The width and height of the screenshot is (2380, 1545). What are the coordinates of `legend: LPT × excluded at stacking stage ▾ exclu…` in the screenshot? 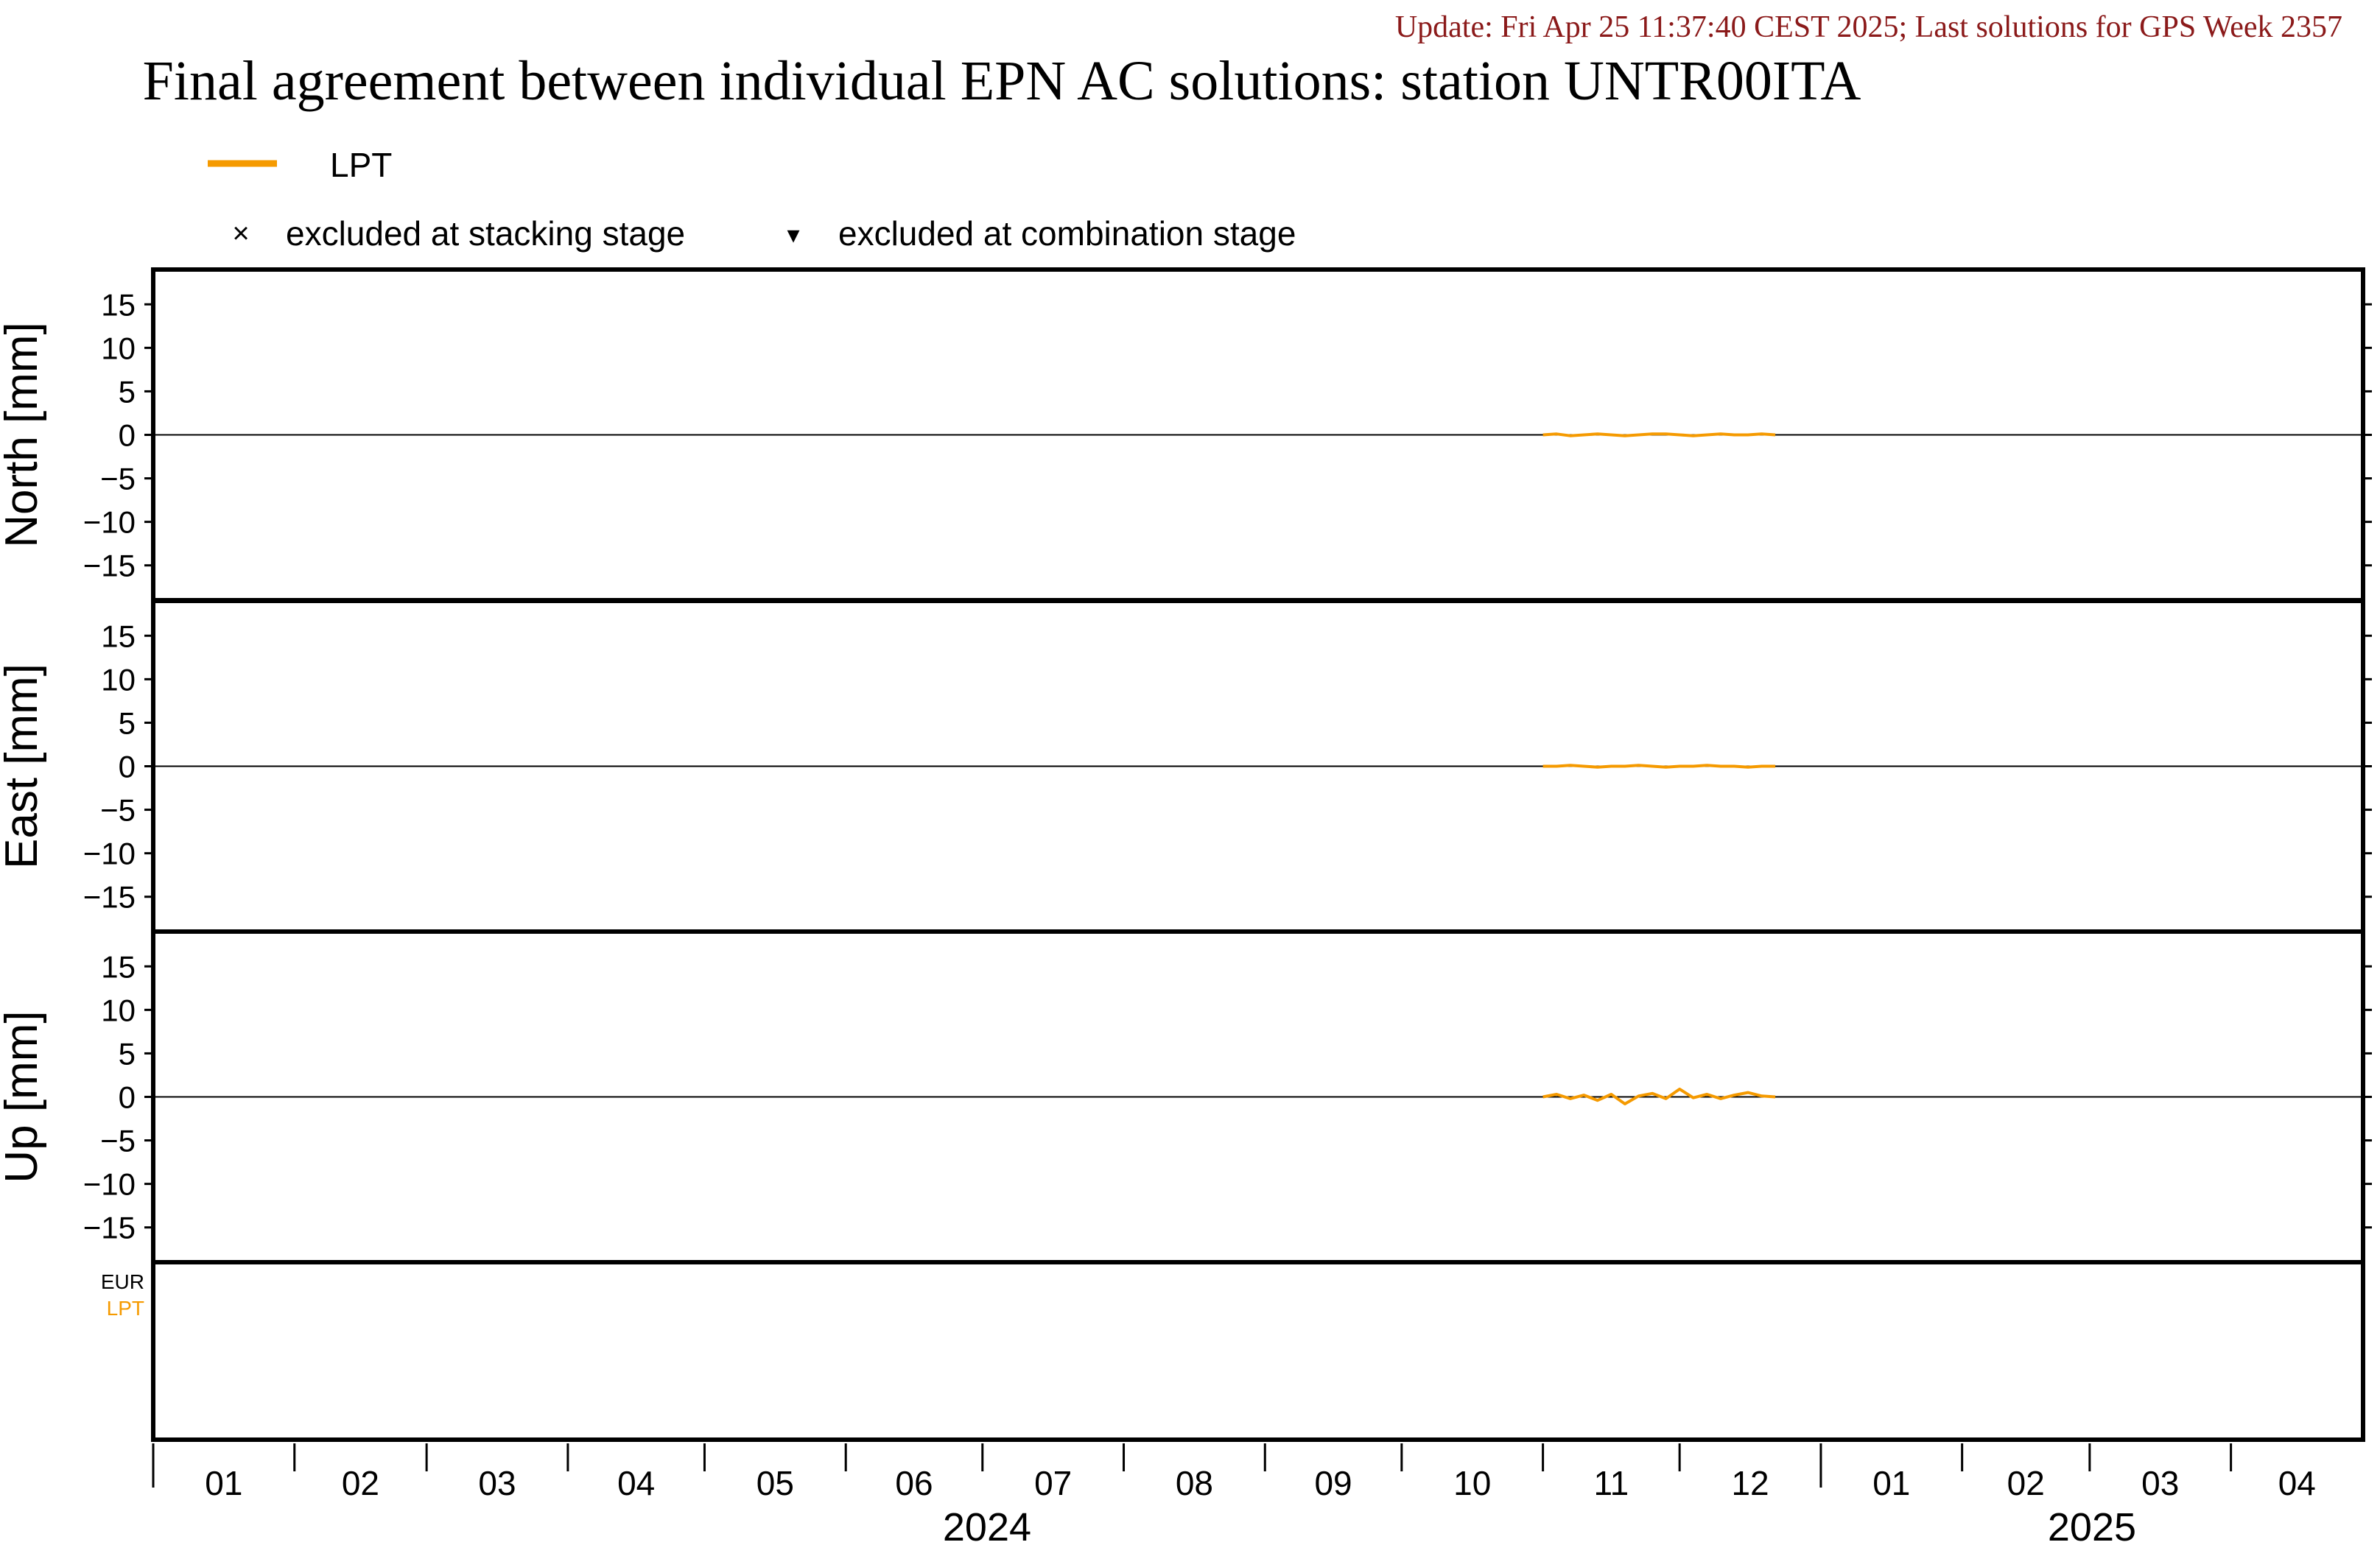 It's located at (752, 200).